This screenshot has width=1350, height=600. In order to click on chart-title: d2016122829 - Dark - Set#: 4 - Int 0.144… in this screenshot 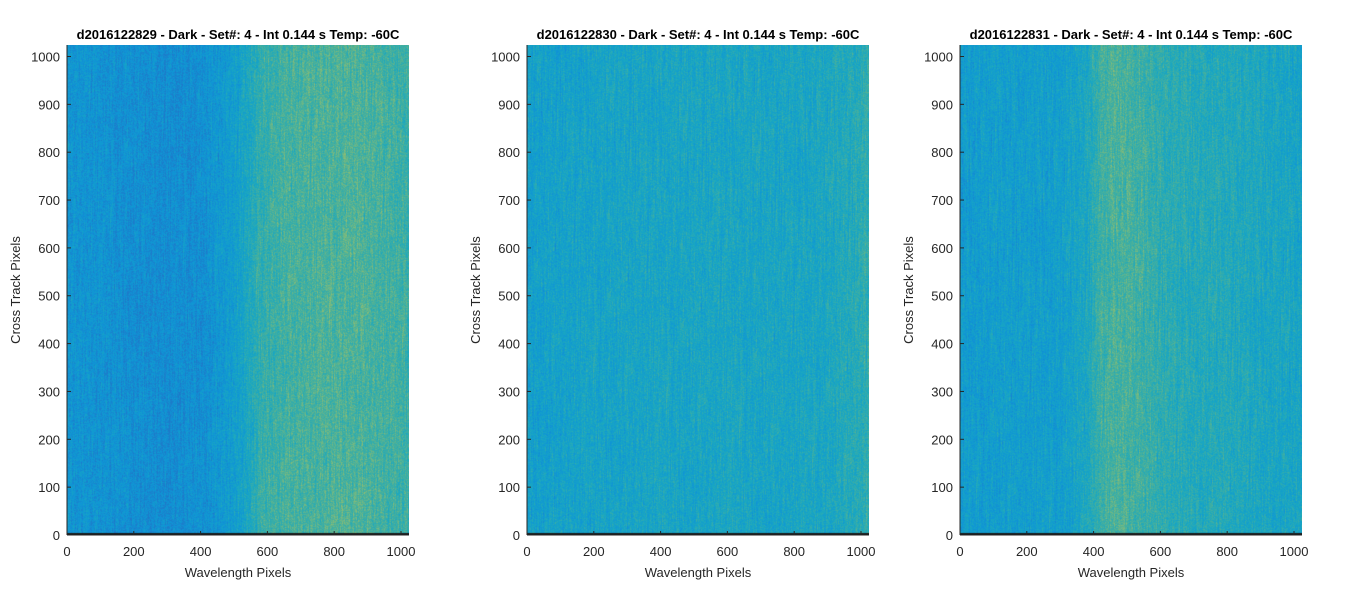, I will do `click(238, 34)`.